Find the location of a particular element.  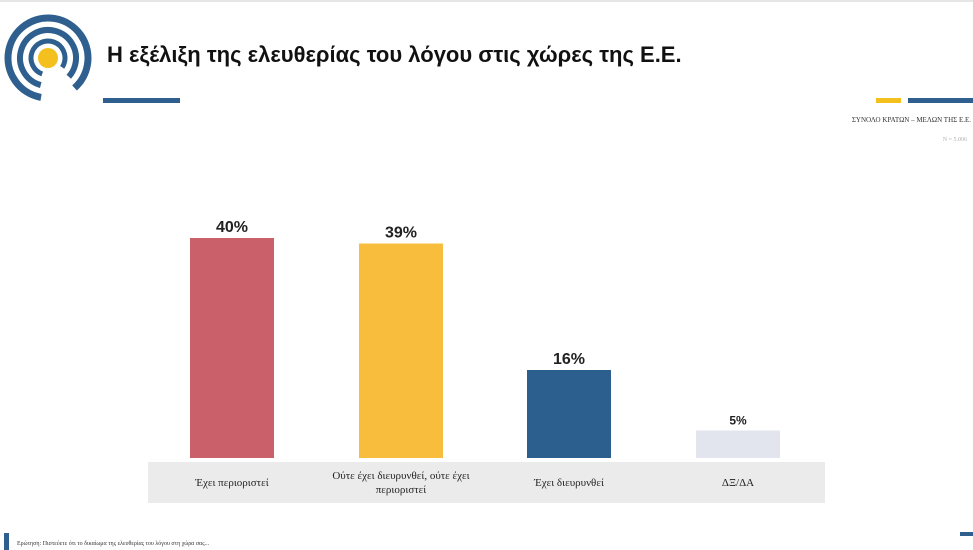

category-label-4: ΔΞ/ΔΑ is located at coordinates (738, 482).